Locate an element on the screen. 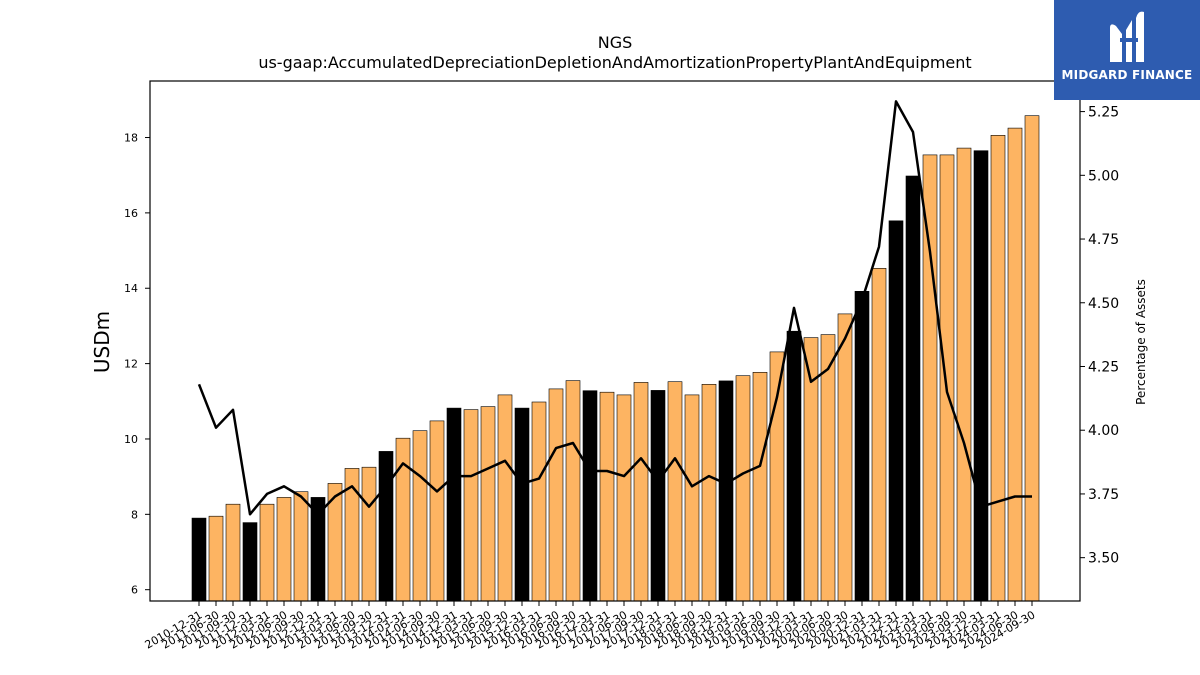  y-tick-label: 12 is located at coordinates (131, 364).